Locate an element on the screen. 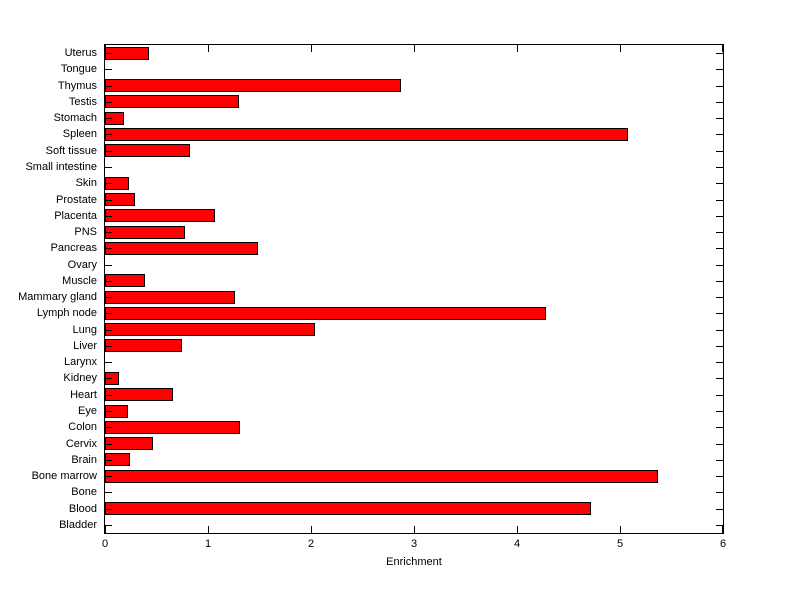 The height and width of the screenshot is (599, 800). y-category-label: Uterus is located at coordinates (80, 53).